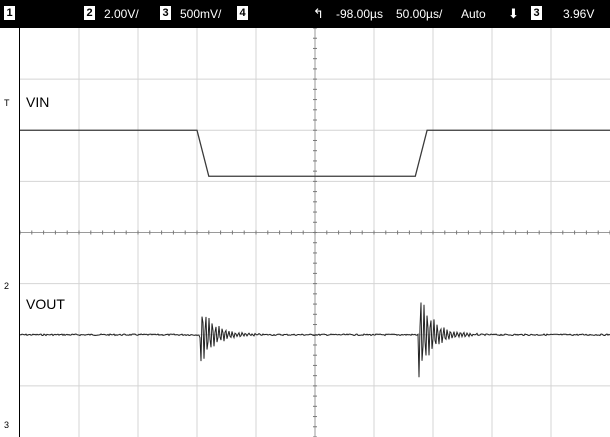 The width and height of the screenshot is (610, 437). I want to click on time-scale: 50.00µs/, so click(419, 14).